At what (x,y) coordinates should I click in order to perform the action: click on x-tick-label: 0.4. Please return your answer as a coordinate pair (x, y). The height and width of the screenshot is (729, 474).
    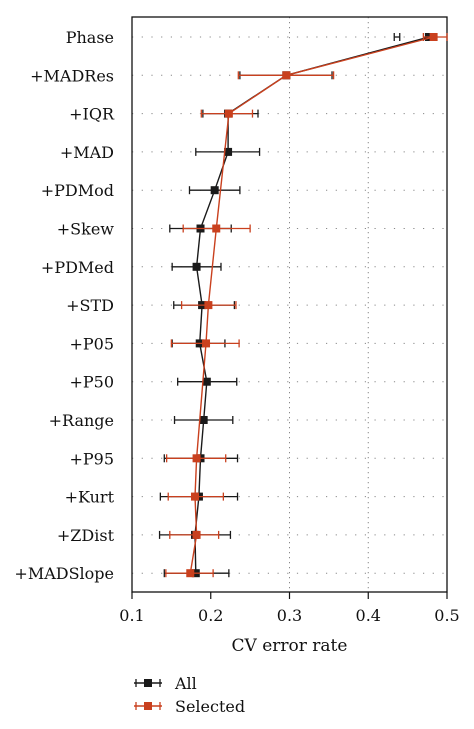
    Looking at the image, I should click on (368, 615).